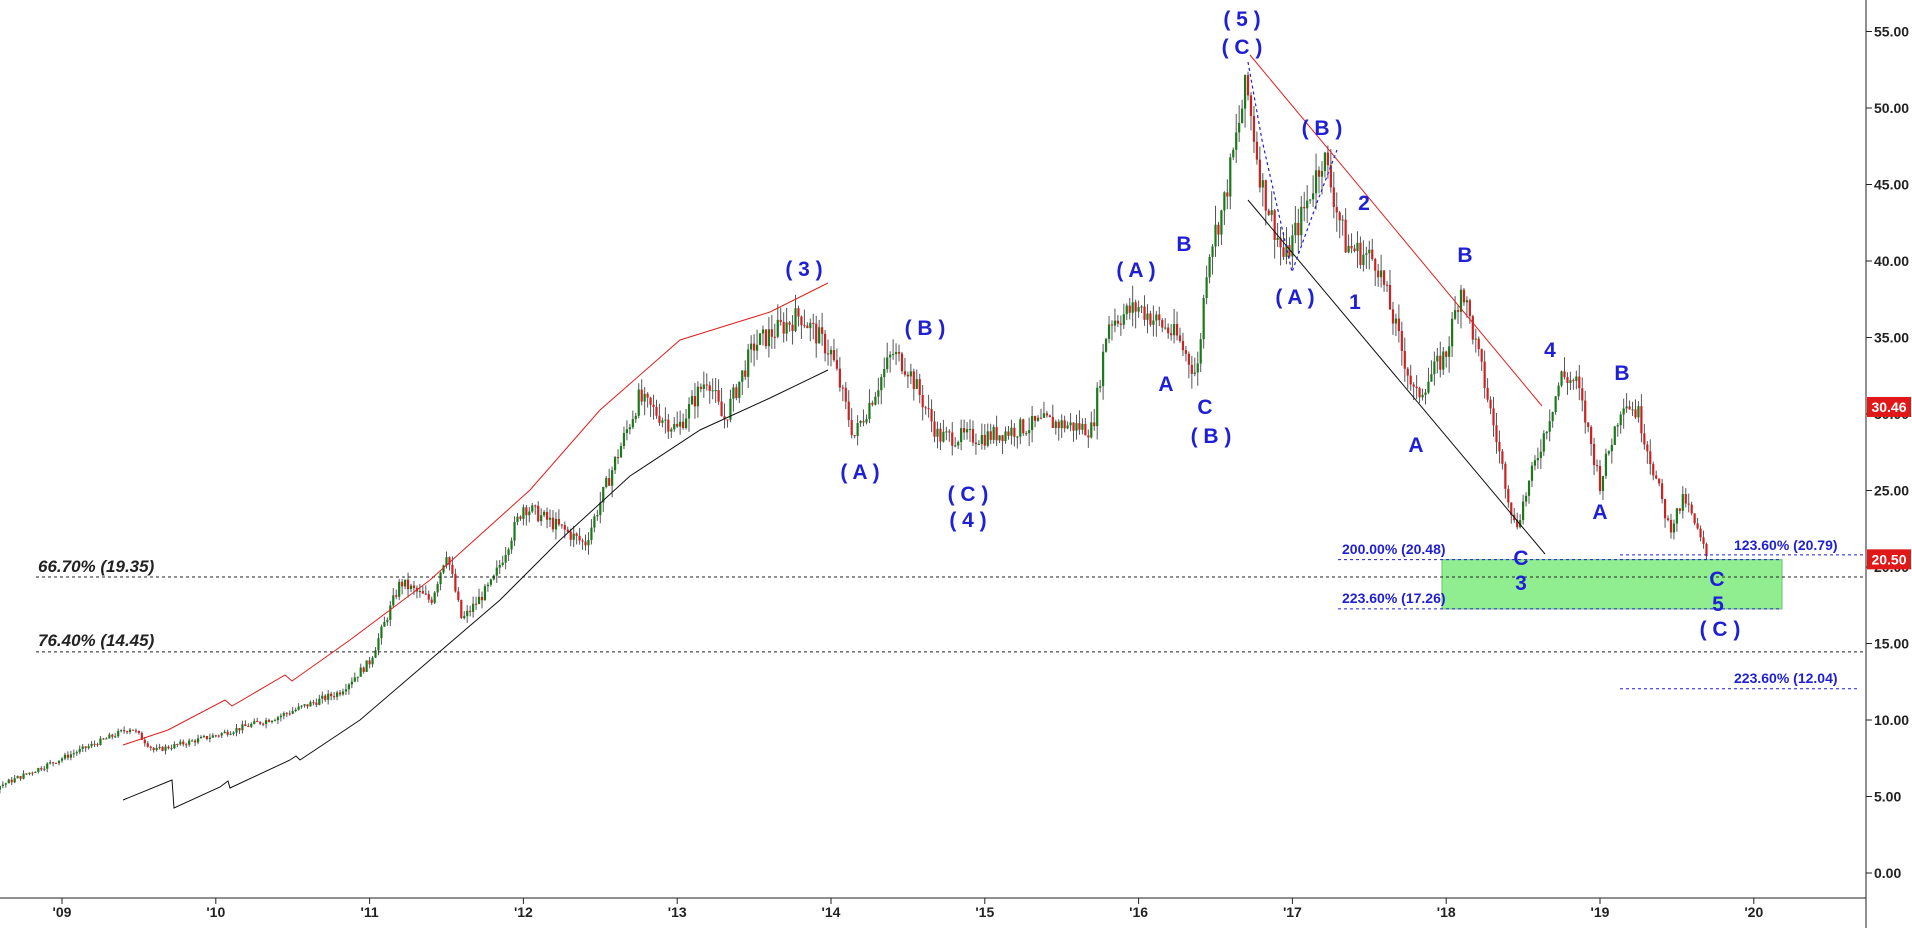 The width and height of the screenshot is (1912, 928). Describe the element at coordinates (1891, 185) in the screenshot. I see `y-tick-label: 45.00` at that location.